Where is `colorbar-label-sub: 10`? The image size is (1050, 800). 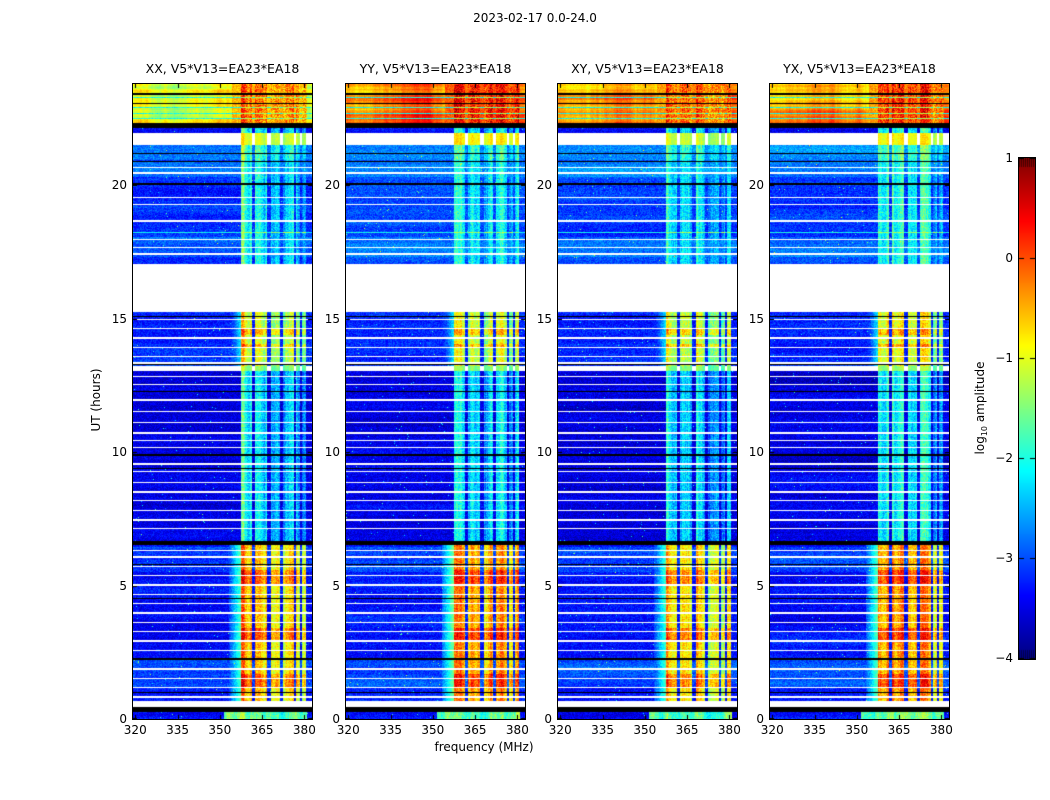
colorbar-label-sub: 10 is located at coordinates (985, 431).